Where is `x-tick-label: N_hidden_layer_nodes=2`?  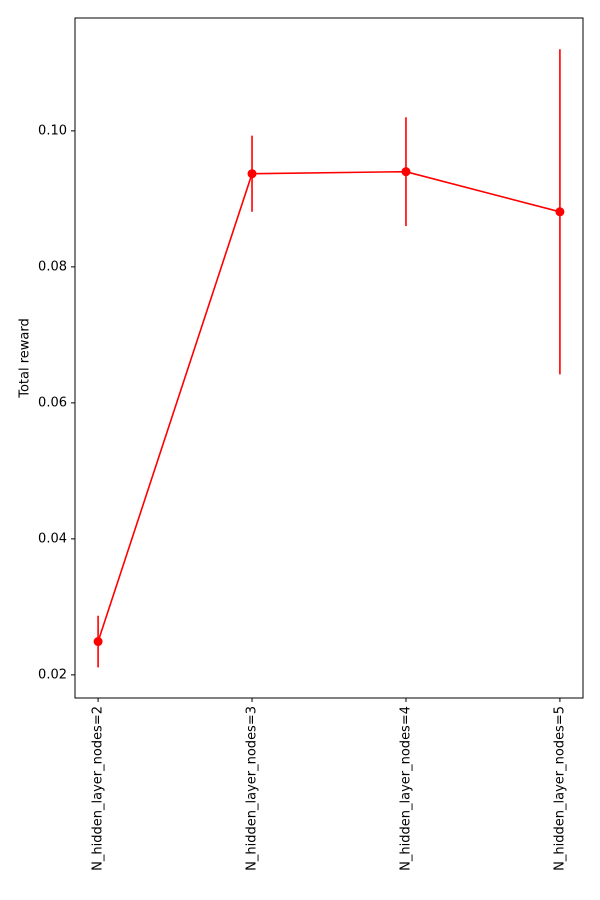 x-tick-label: N_hidden_layer_nodes=2 is located at coordinates (98, 788).